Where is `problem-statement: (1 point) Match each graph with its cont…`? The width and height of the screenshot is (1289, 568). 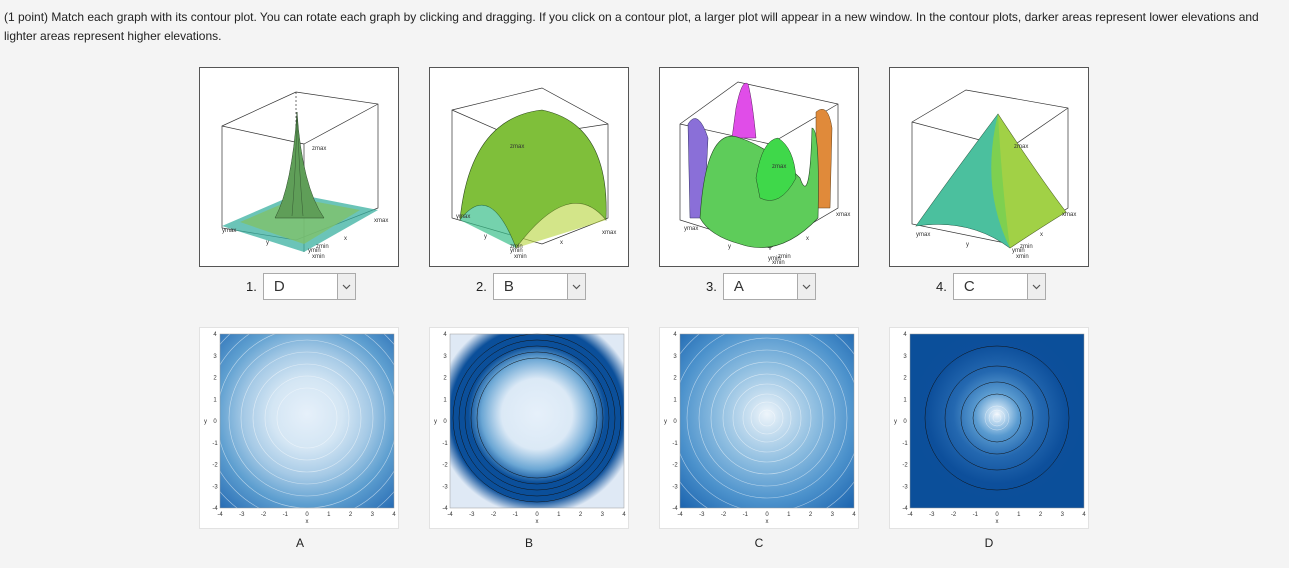
problem-statement: (1 point) Match each graph with its cont… is located at coordinates (631, 26).